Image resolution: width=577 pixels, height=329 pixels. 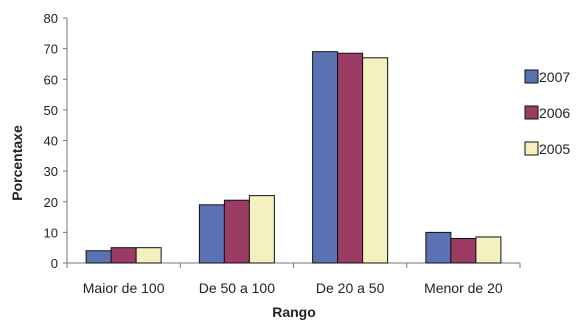 What do you see at coordinates (294, 312) in the screenshot?
I see `x-axis-label: Rango` at bounding box center [294, 312].